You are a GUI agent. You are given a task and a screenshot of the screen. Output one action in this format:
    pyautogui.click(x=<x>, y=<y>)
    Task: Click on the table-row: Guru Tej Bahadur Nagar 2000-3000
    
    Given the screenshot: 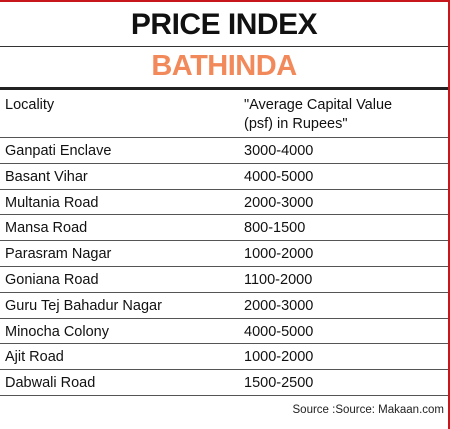 What is the action you would take?
    pyautogui.click(x=224, y=306)
    